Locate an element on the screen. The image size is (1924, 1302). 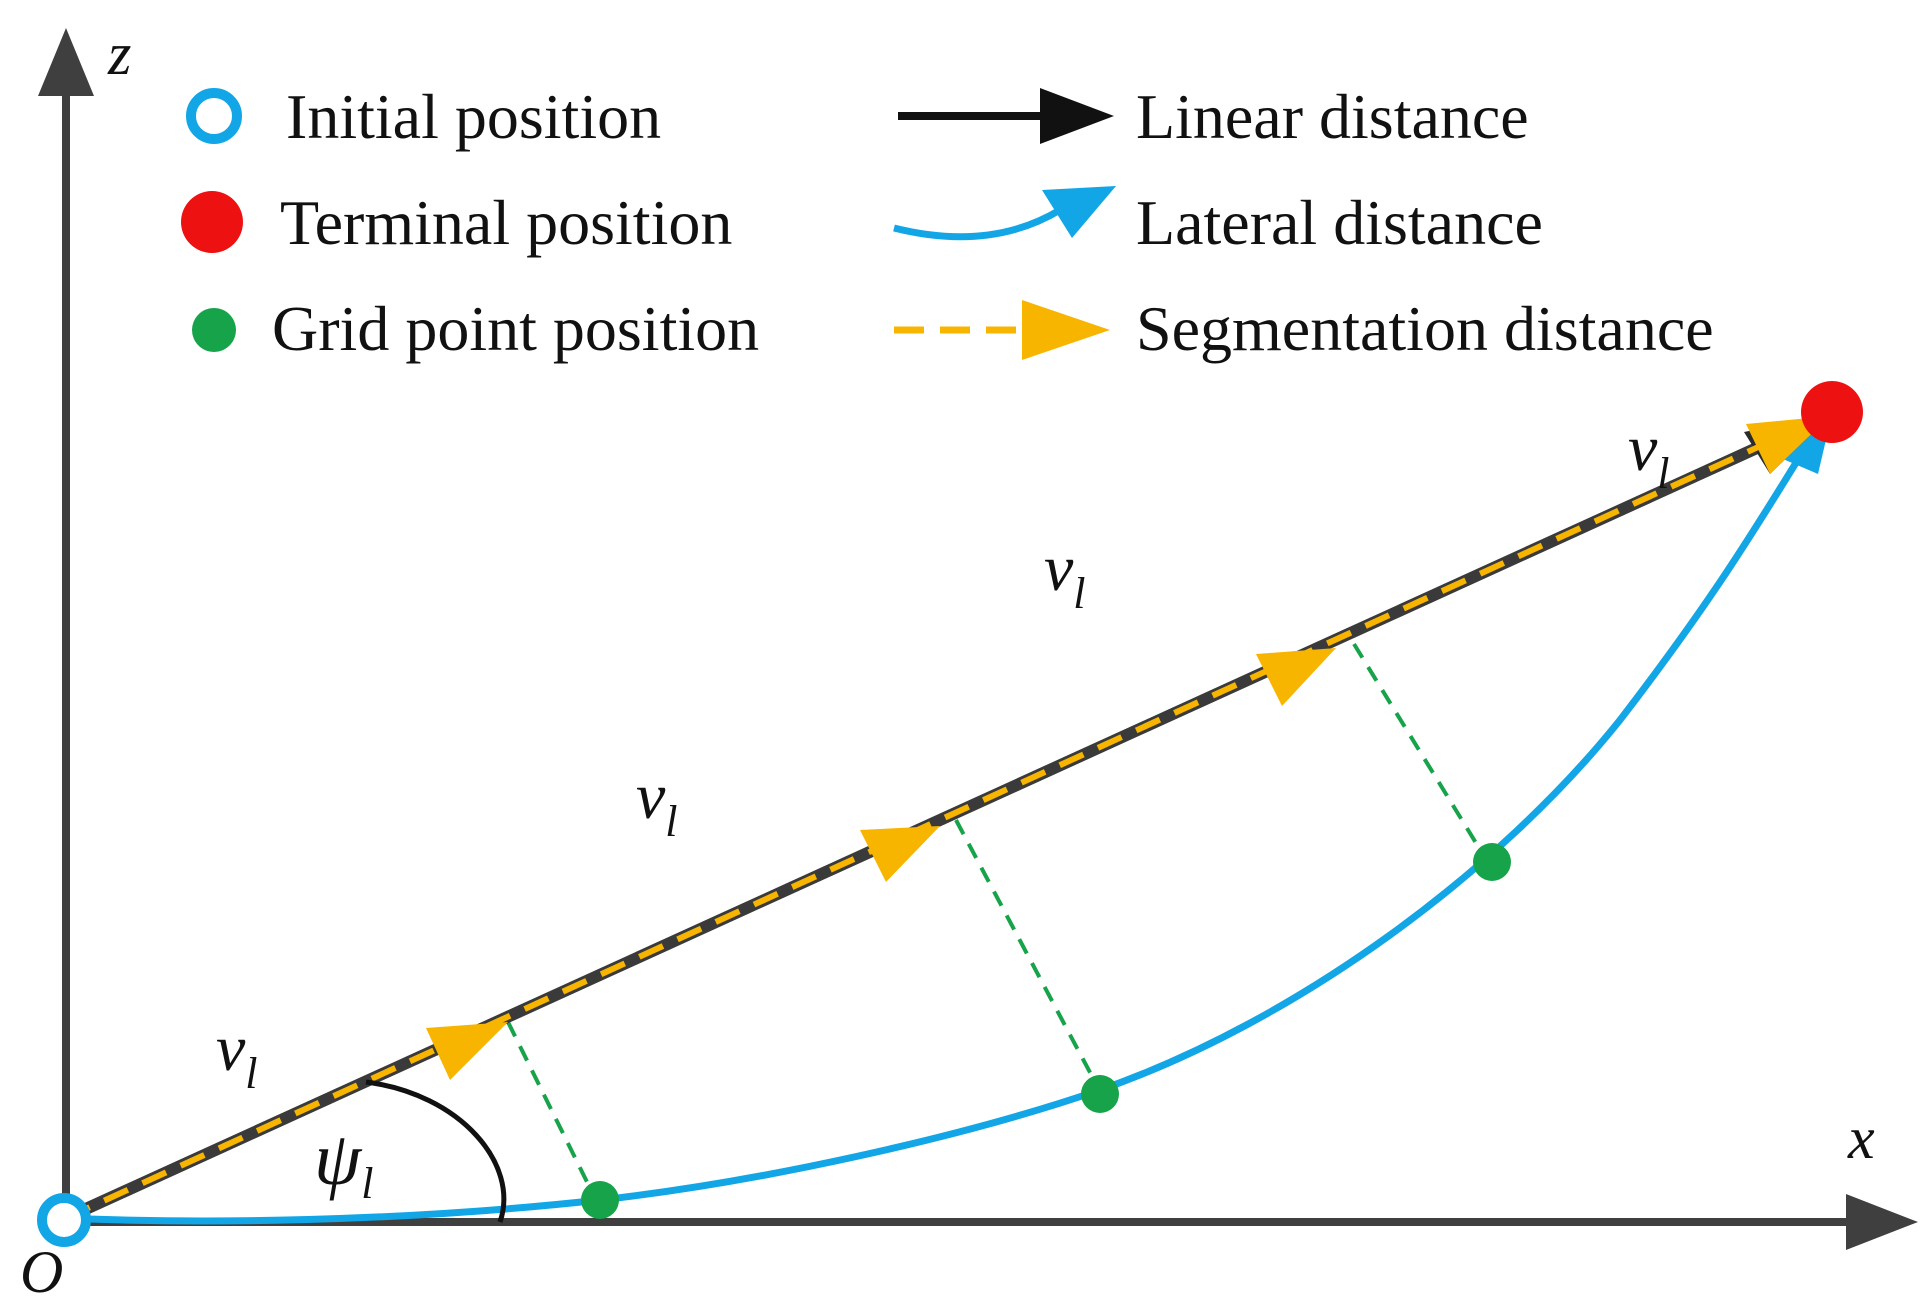
velocity-label-2: vl is located at coordinates (657, 803).